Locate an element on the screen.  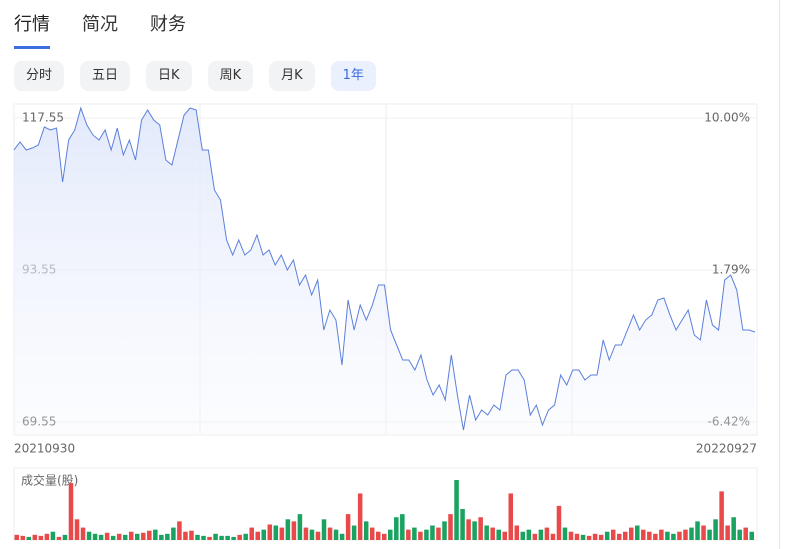
period-button: 分时 is located at coordinates (39, 76).